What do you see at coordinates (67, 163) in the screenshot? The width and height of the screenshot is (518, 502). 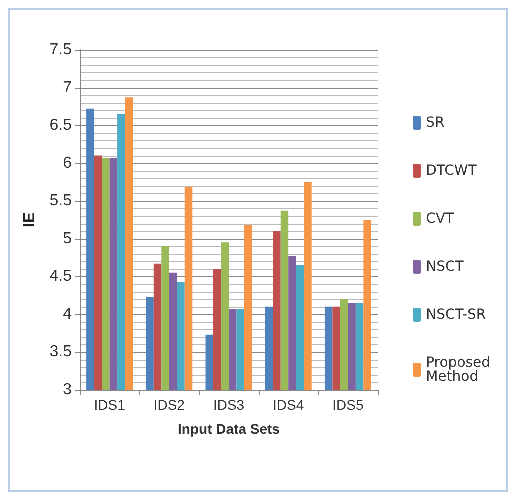 I see `y-tick-label: 6` at bounding box center [67, 163].